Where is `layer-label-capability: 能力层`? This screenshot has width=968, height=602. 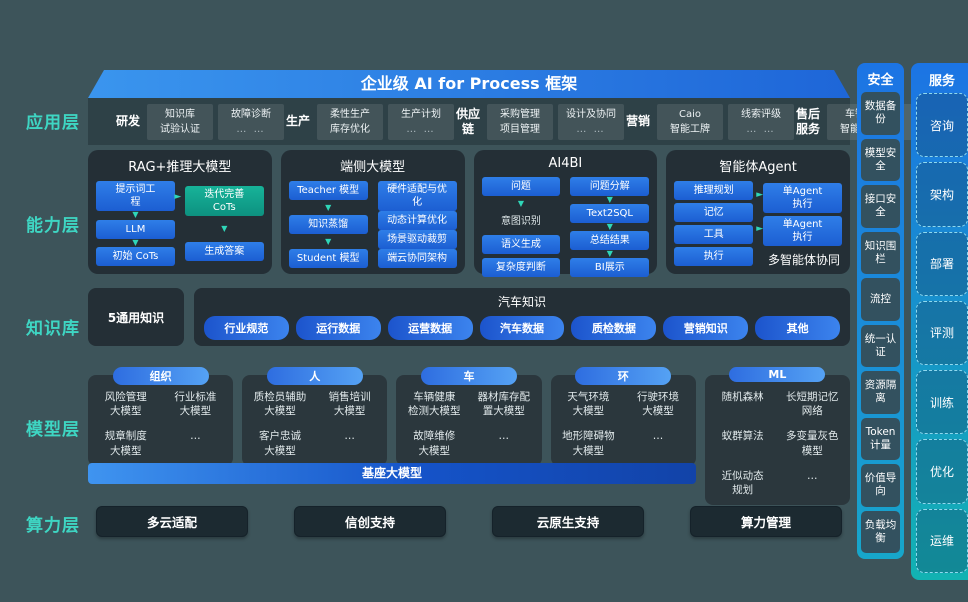 layer-label-capability: 能力层 is located at coordinates (53, 226).